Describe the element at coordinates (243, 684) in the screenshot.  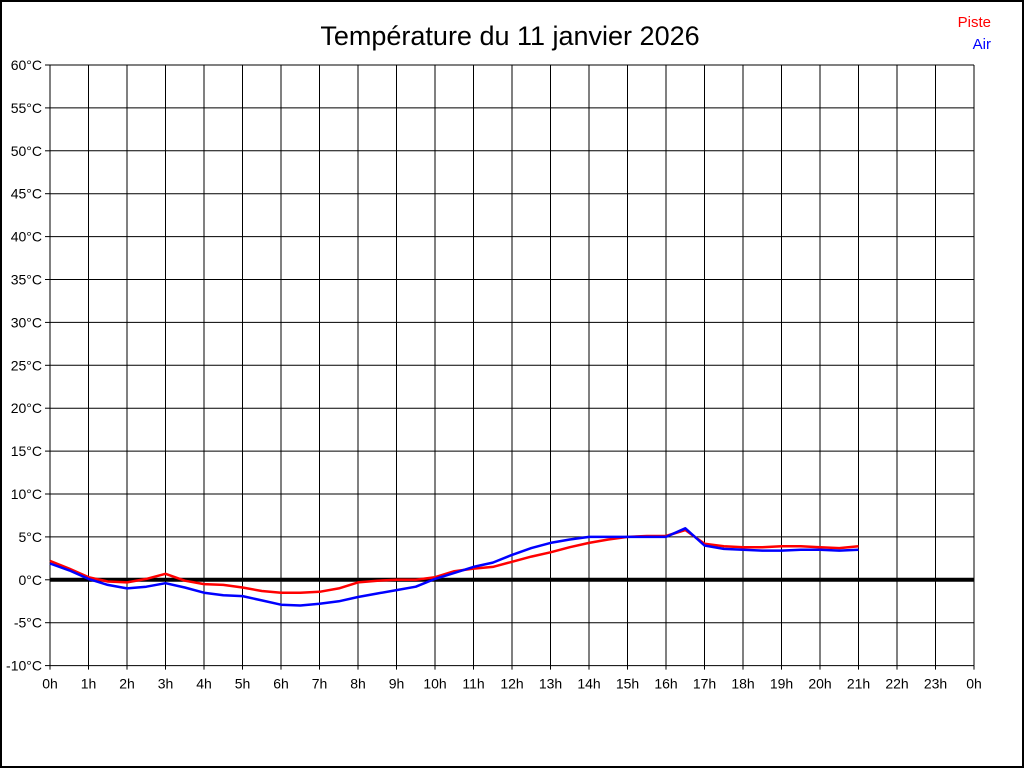
I see `x-tick-label: 5h` at that location.